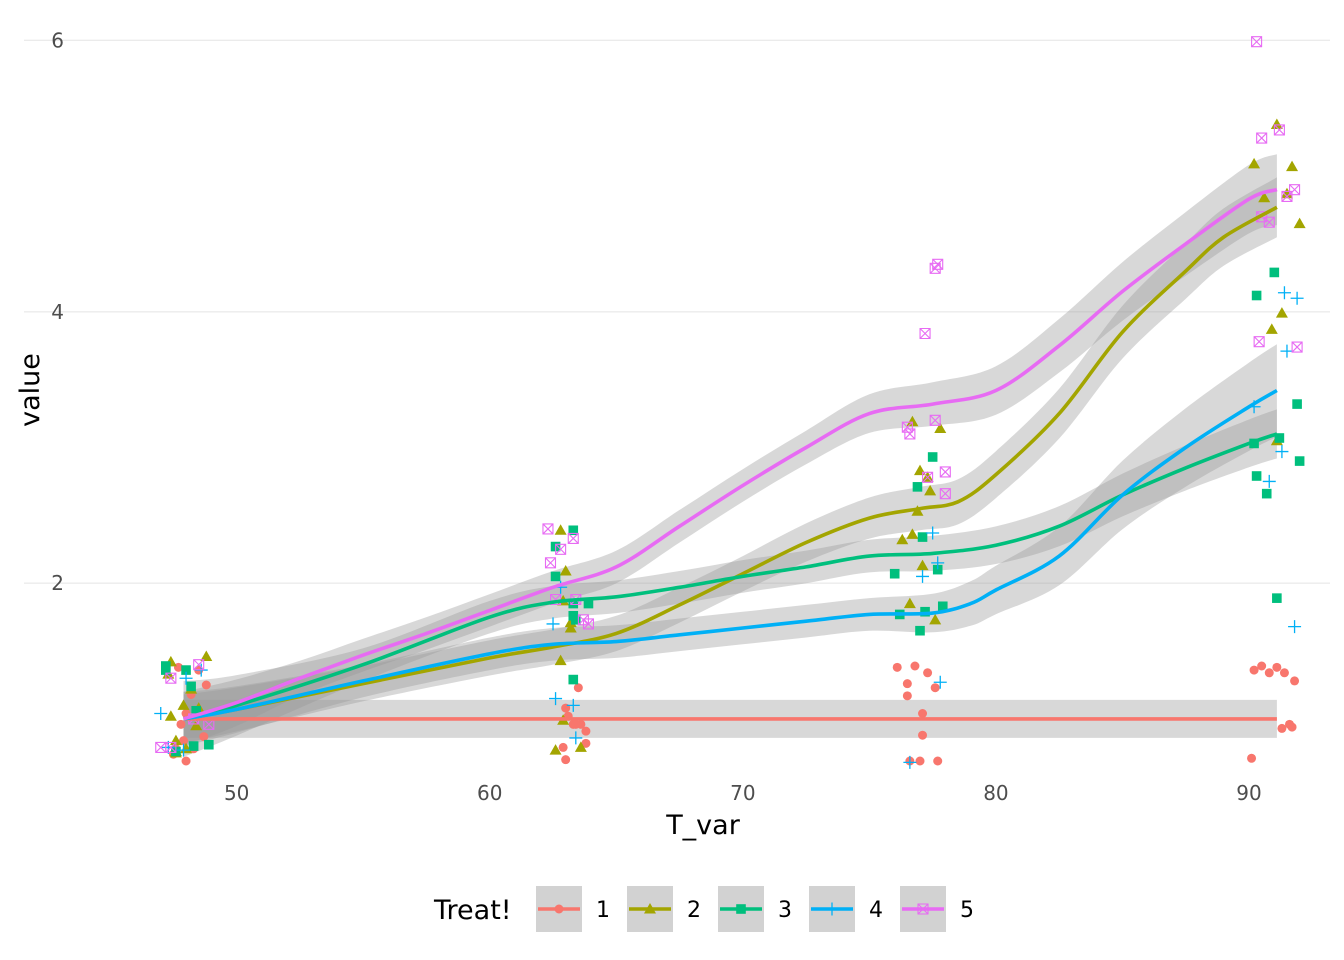 This screenshot has width=1344, height=960. I want to click on x-tick-label: 60, so click(489, 793).